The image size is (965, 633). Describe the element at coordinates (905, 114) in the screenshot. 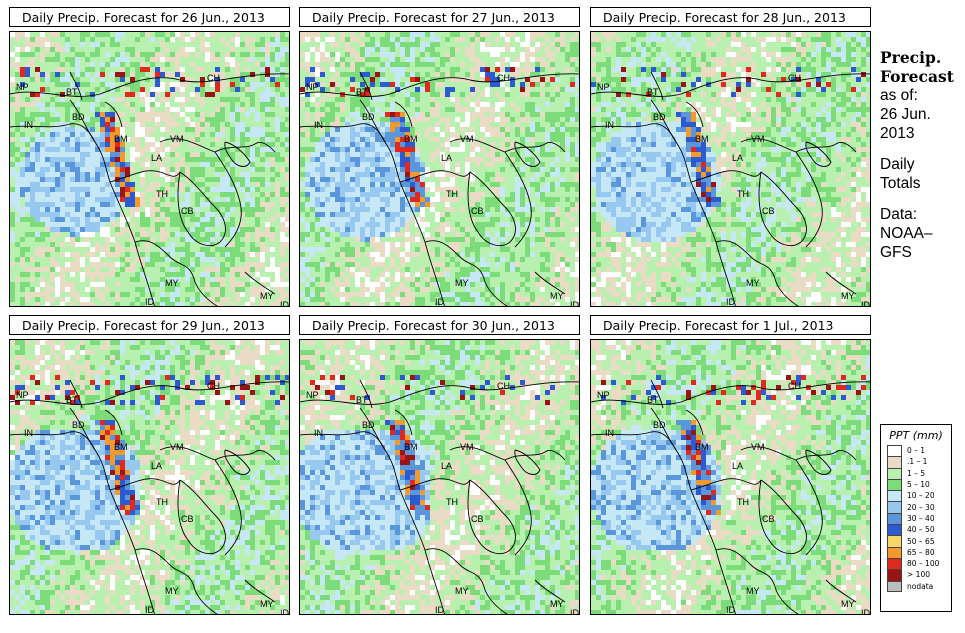

I see `as-of-date: 26 Jun.` at that location.